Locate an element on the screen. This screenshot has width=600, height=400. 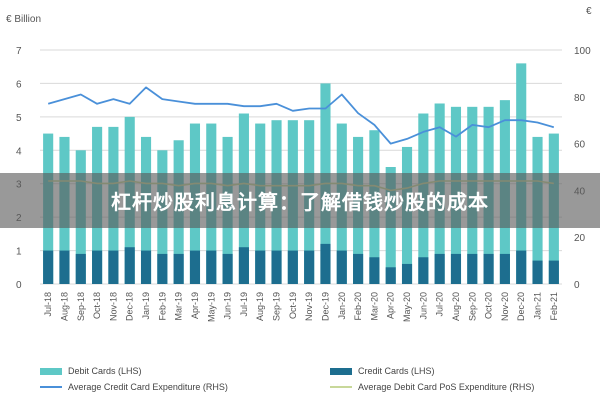
legend-item-avg-credit: Average Credit Card Expenditure (RHS) is located at coordinates (134, 387).